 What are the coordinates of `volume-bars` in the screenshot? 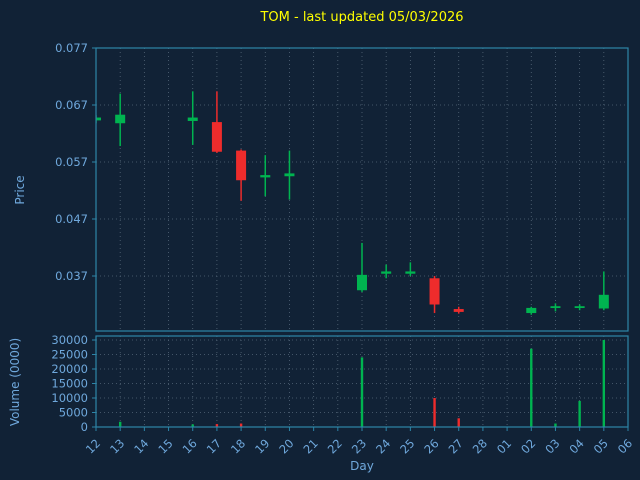 It's located at (362, 383).